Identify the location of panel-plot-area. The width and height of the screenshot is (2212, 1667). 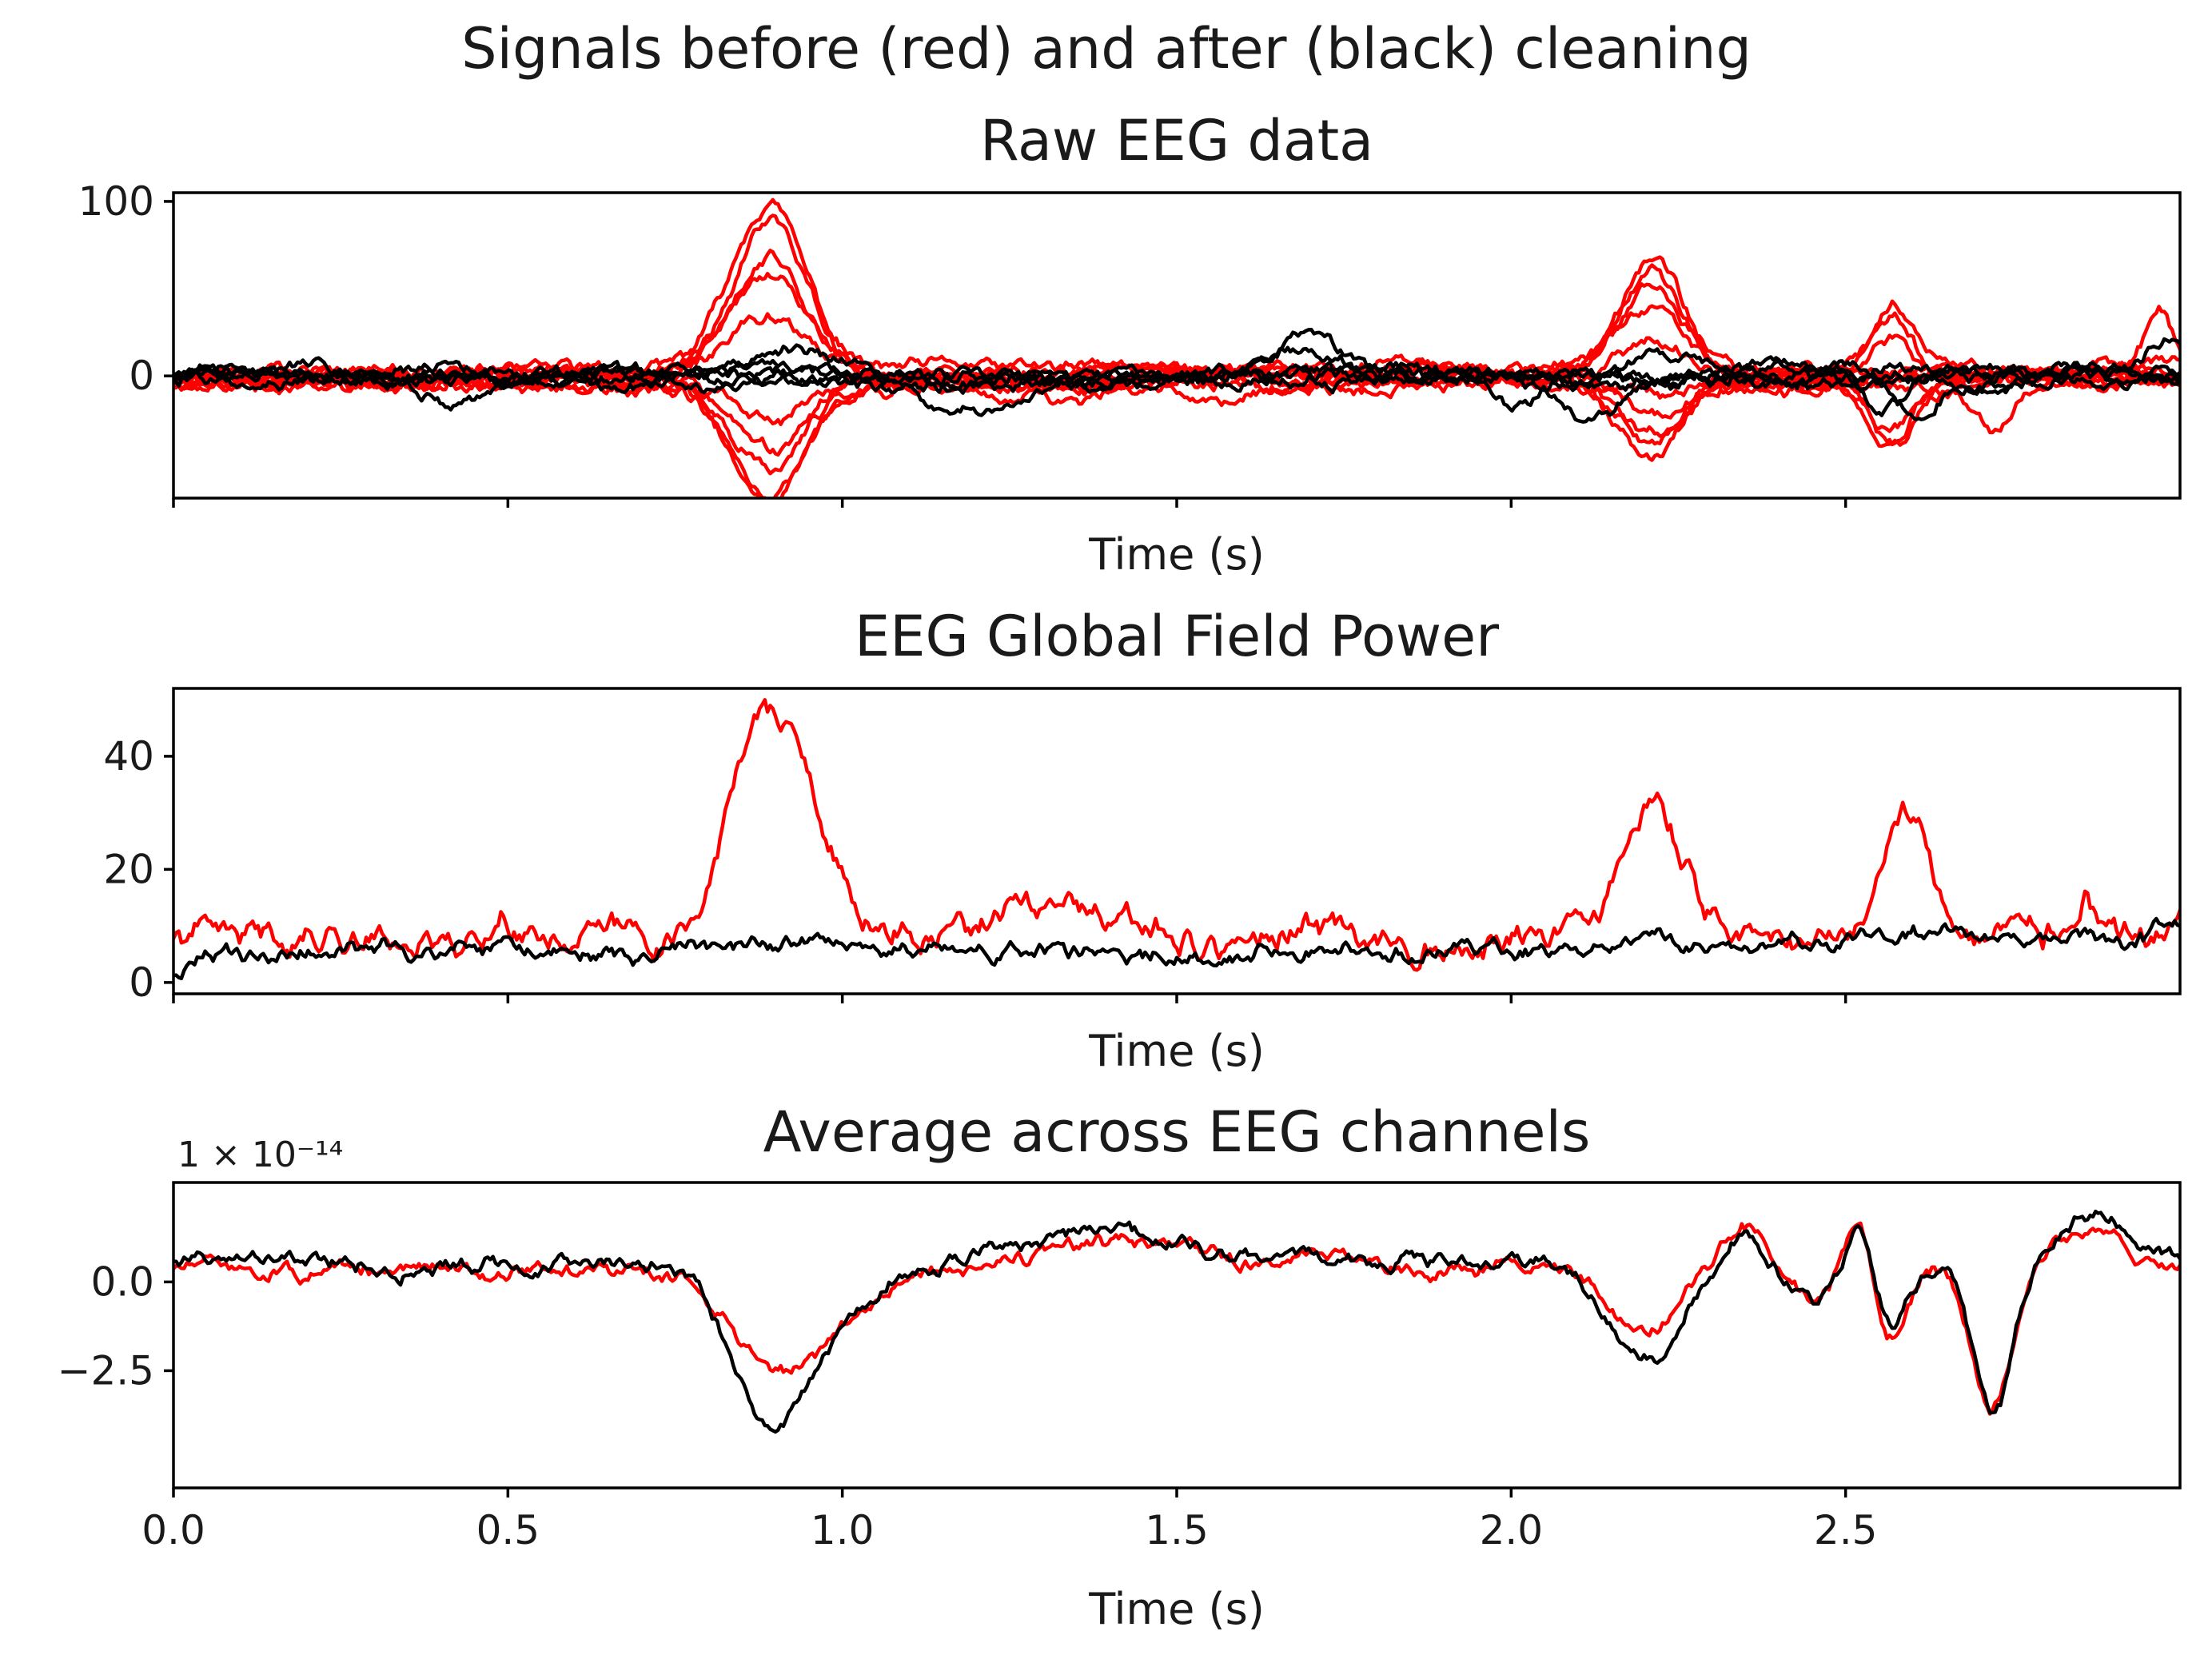
(1176, 1321).